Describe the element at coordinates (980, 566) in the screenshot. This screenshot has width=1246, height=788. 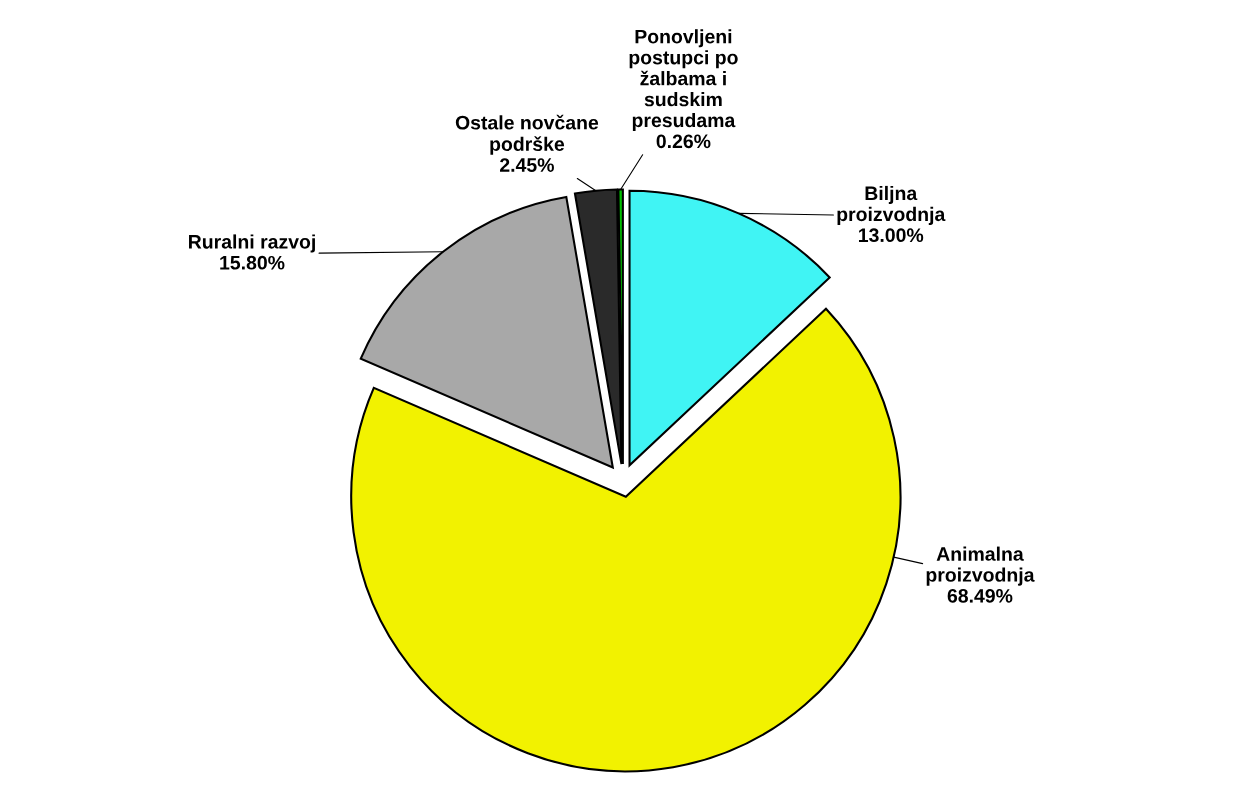
I see `slice-label: Animalna proizvodnja` at that location.